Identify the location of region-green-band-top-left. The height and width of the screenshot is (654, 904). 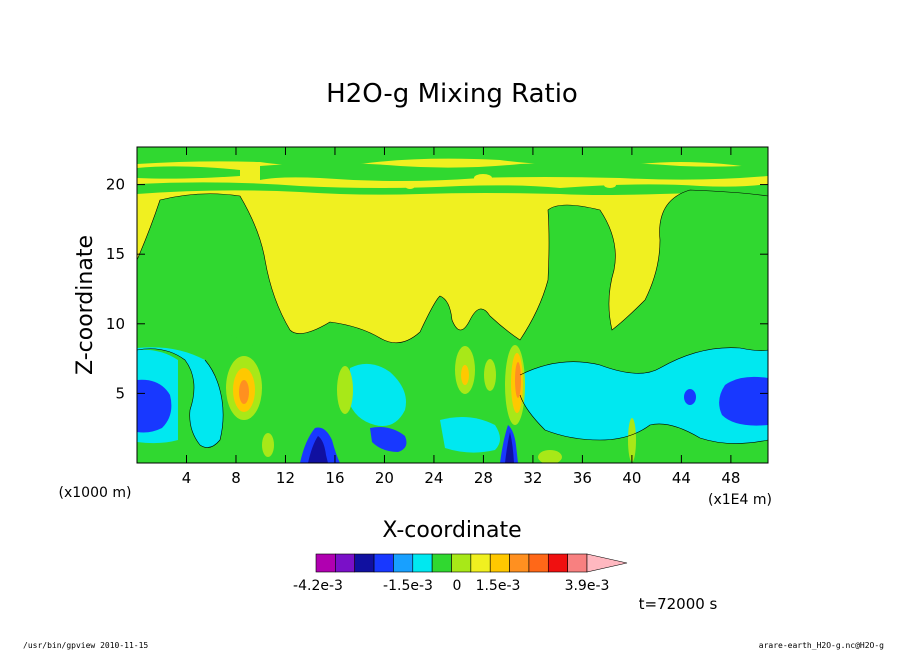
(188, 172).